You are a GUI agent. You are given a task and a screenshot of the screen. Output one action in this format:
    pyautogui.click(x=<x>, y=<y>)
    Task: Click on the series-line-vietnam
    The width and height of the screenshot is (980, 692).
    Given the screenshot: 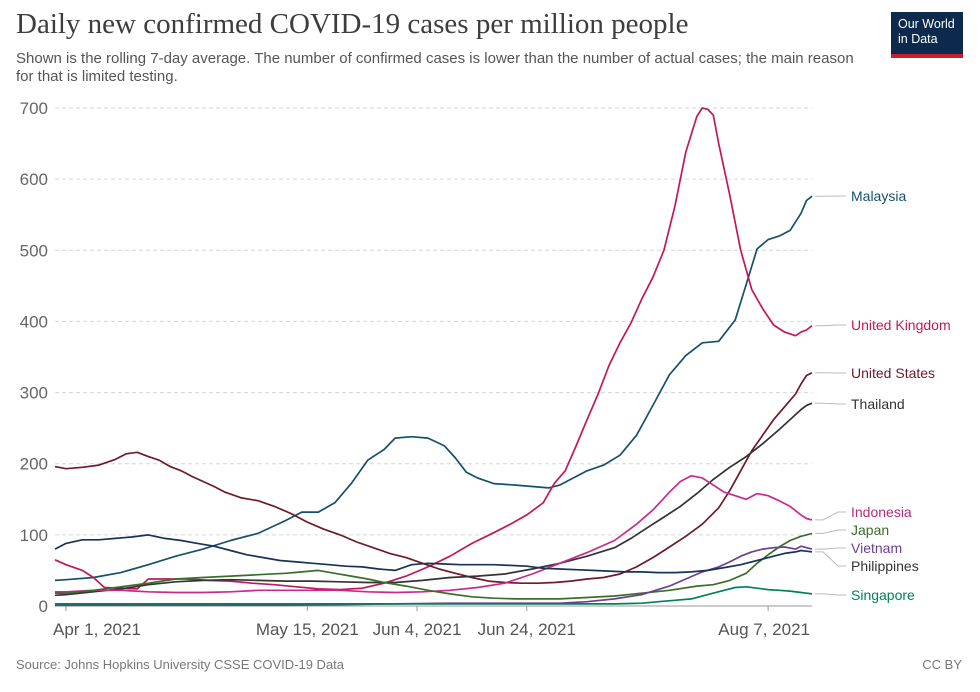 What is the action you would take?
    pyautogui.click(x=434, y=576)
    